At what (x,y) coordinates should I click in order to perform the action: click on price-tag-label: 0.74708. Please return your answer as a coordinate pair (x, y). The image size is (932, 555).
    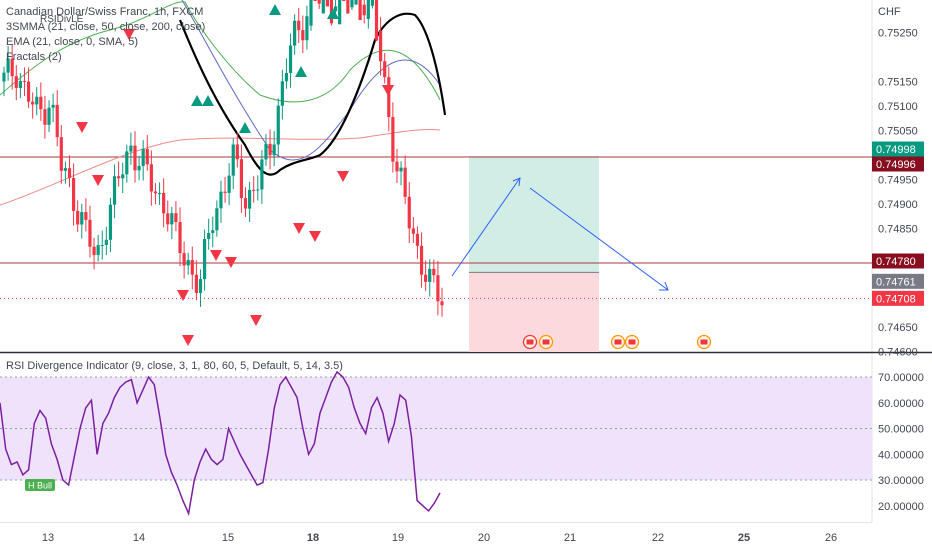
    Looking at the image, I should click on (896, 299).